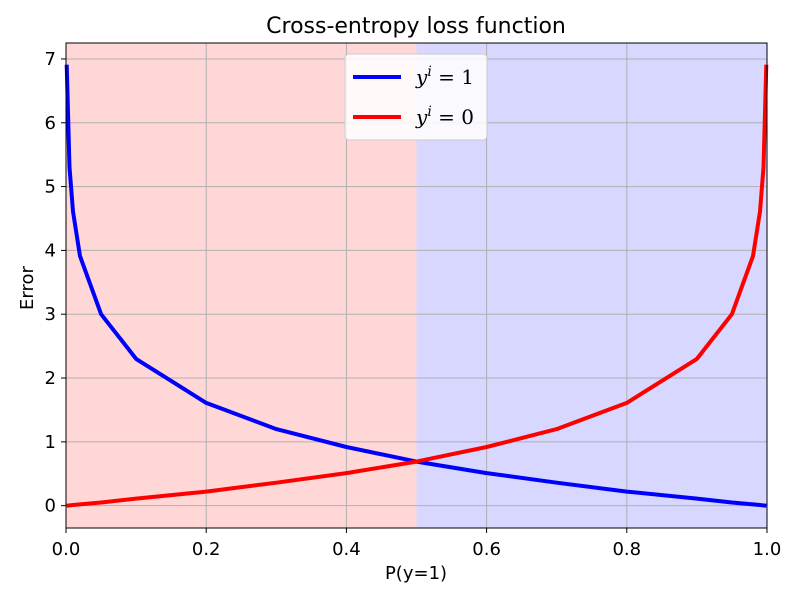  What do you see at coordinates (66, 549) in the screenshot?
I see `x-tick-label: 0.0` at bounding box center [66, 549].